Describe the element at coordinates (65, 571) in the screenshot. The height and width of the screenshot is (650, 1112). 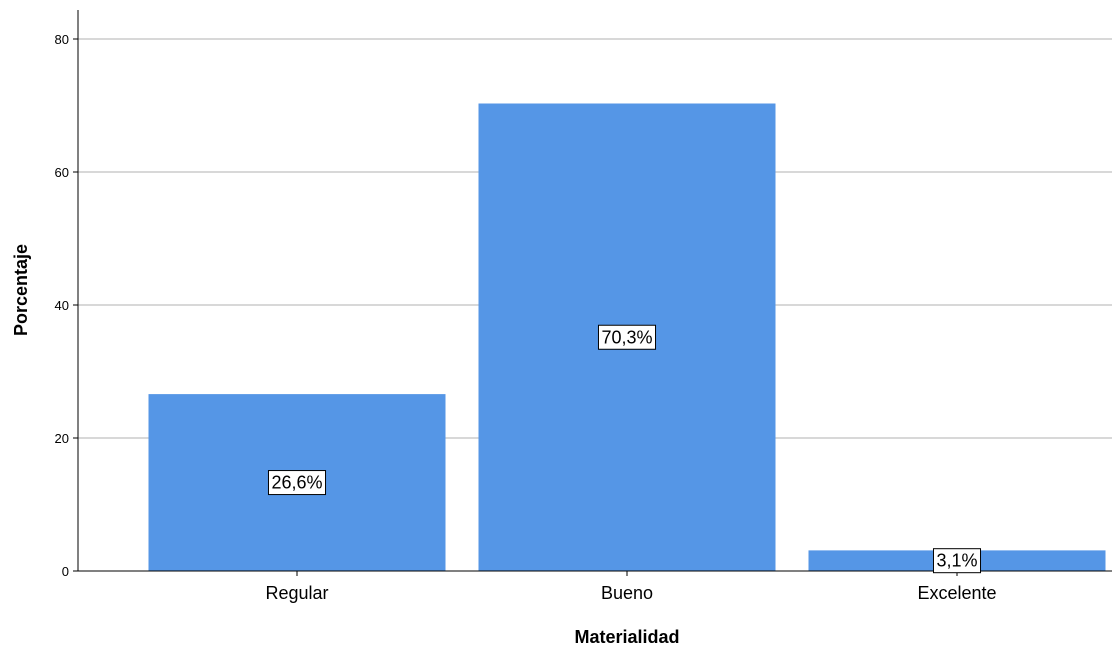
I see `y-tick-label: 0` at that location.